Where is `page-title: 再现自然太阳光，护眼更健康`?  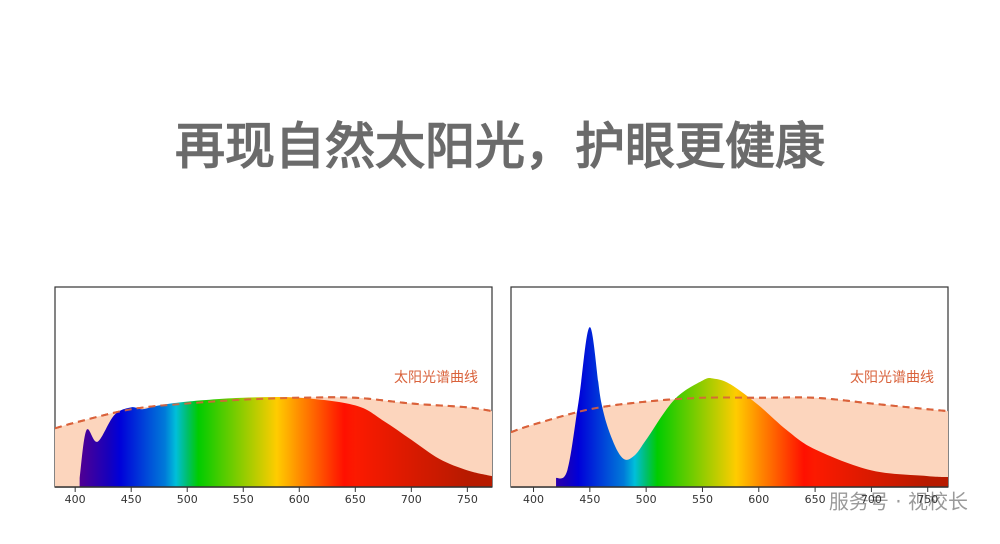
page-title: 再现自然太阳光，护眼更健康 is located at coordinates (500, 147).